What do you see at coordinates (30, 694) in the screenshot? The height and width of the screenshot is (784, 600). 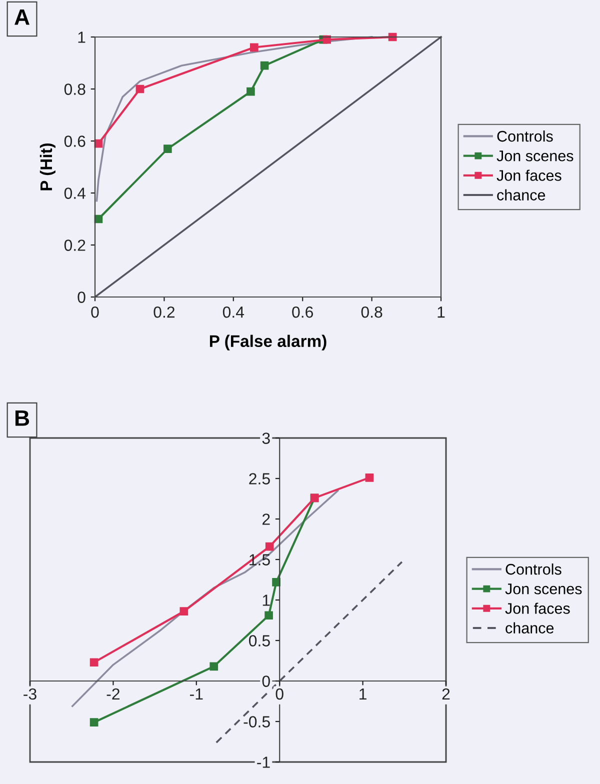 I see `x-tick-label: -3` at bounding box center [30, 694].